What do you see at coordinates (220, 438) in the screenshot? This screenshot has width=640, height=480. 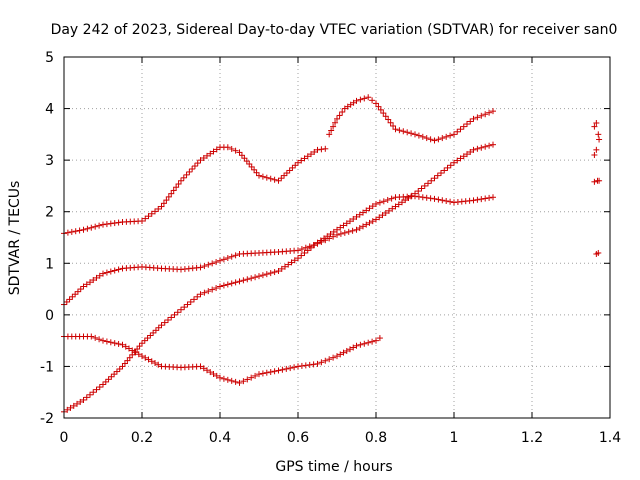 I see `x-tick-label: 0.4` at bounding box center [220, 438].